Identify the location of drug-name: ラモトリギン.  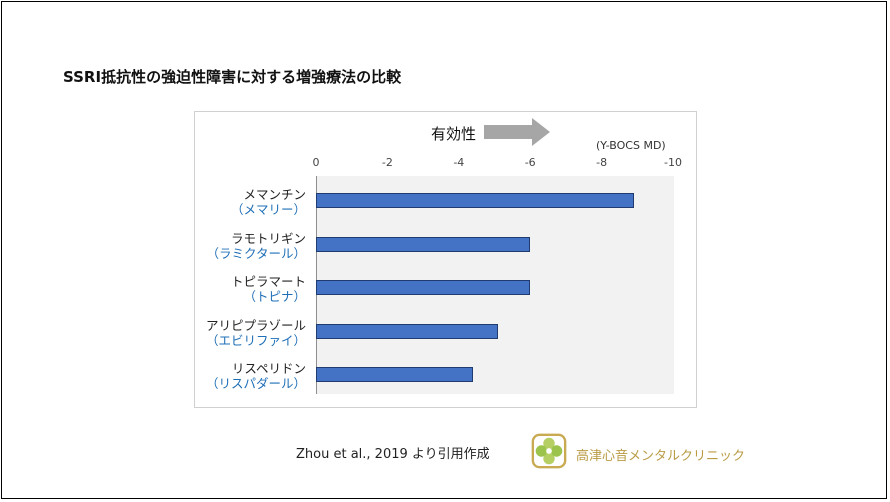
(268, 238).